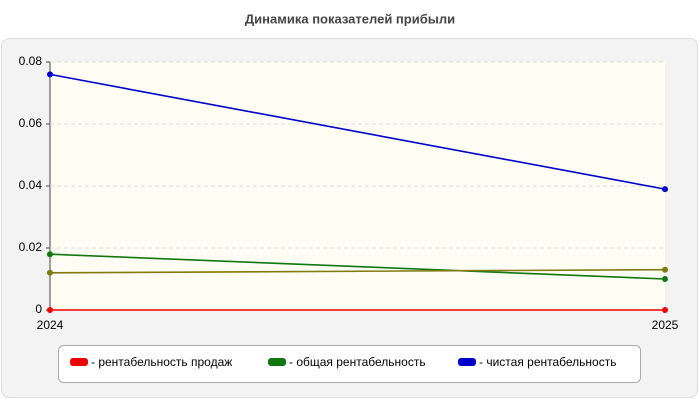  Describe the element at coordinates (31, 123) in the screenshot. I see `y-tick-label: 0.06` at that location.